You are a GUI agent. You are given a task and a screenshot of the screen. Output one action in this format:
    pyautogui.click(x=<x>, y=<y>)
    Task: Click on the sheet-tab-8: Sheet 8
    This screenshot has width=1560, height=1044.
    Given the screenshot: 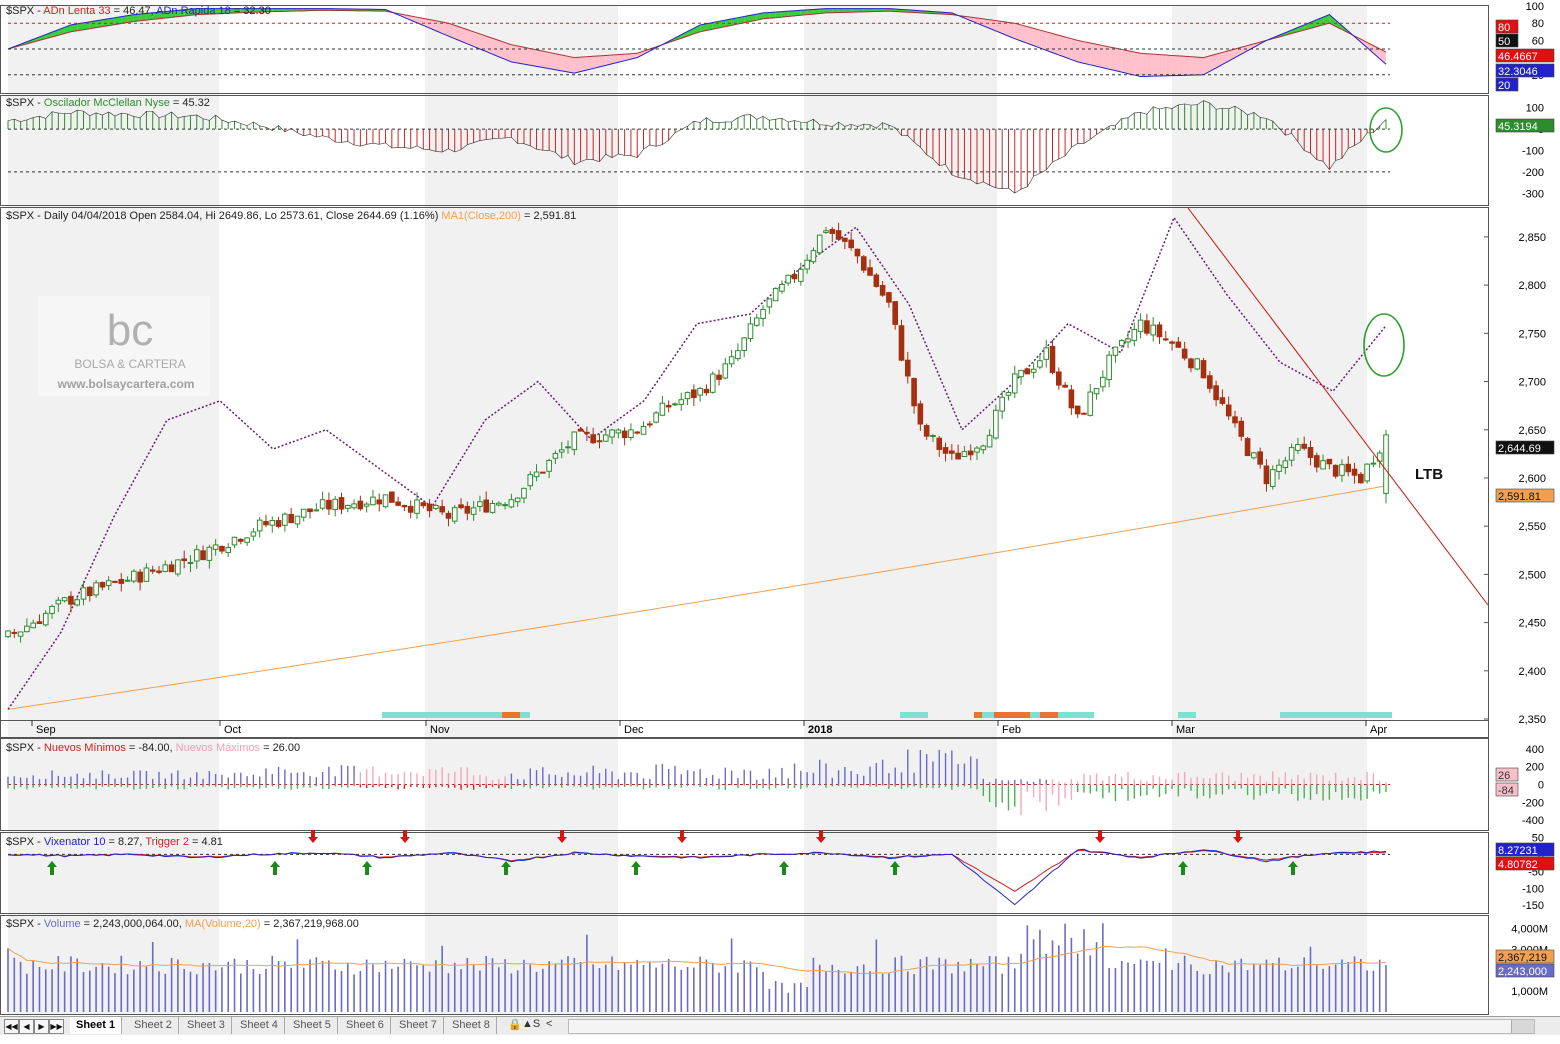 What is the action you would take?
    pyautogui.click(x=471, y=1025)
    